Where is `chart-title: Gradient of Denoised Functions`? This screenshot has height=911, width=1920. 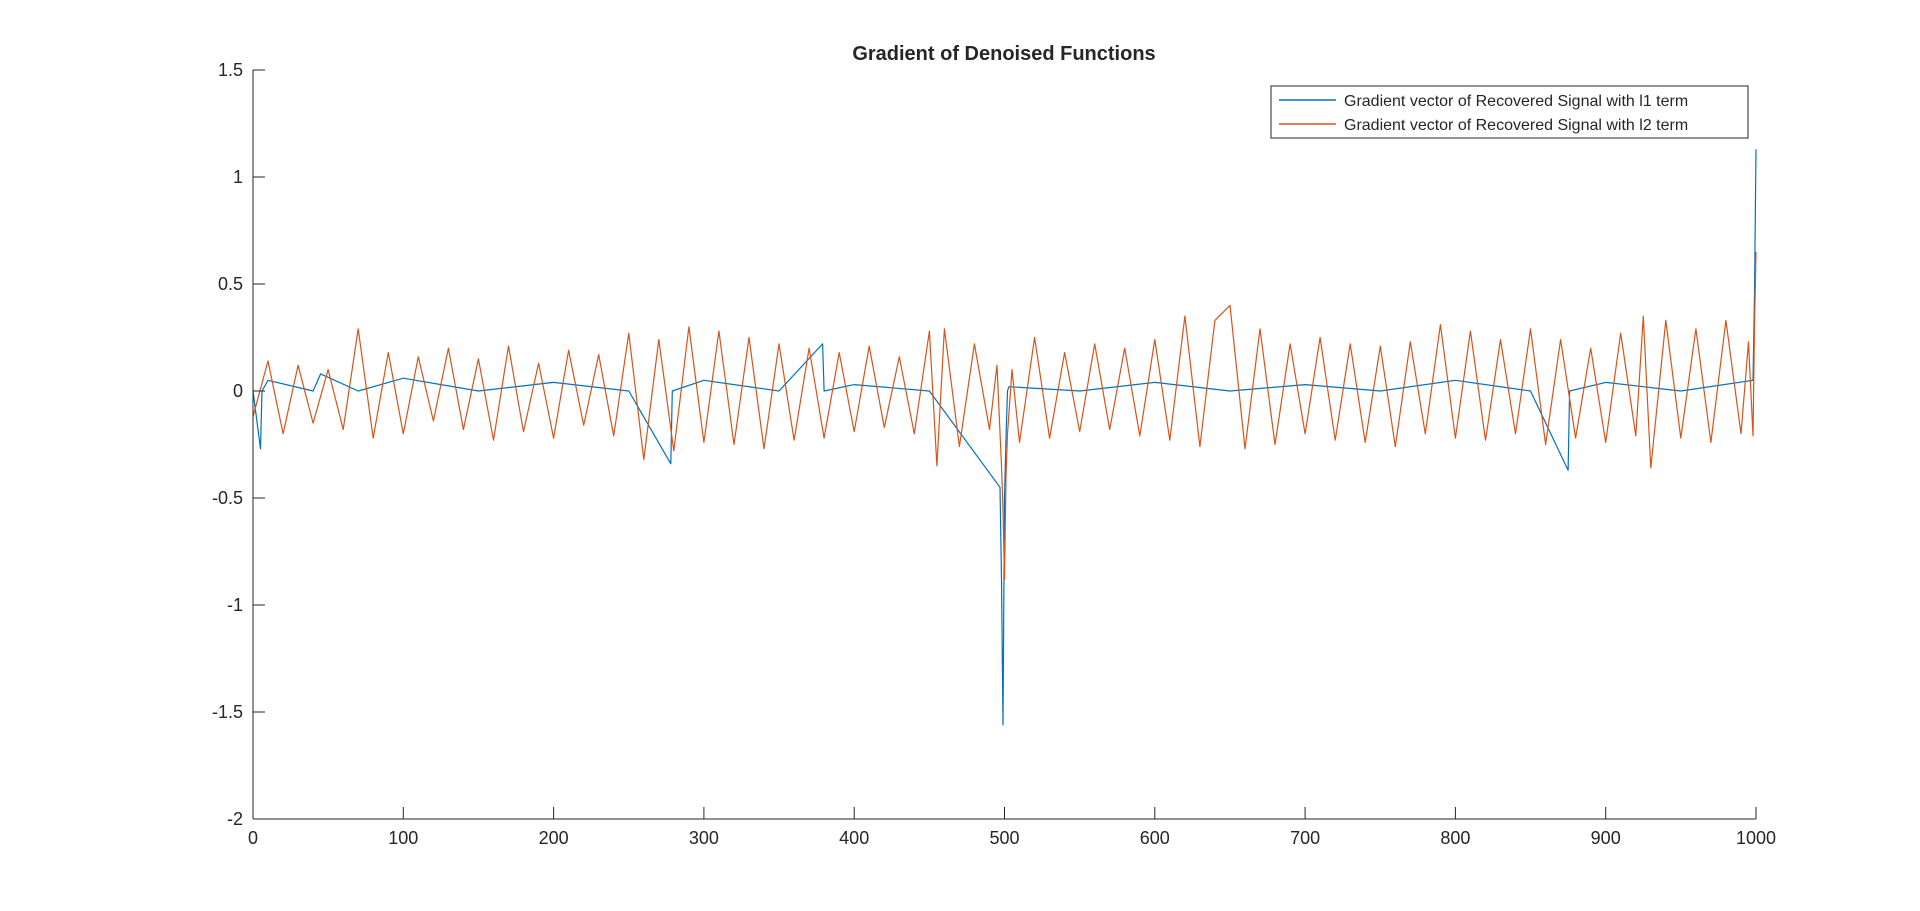 chart-title: Gradient of Denoised Functions is located at coordinates (1003, 54).